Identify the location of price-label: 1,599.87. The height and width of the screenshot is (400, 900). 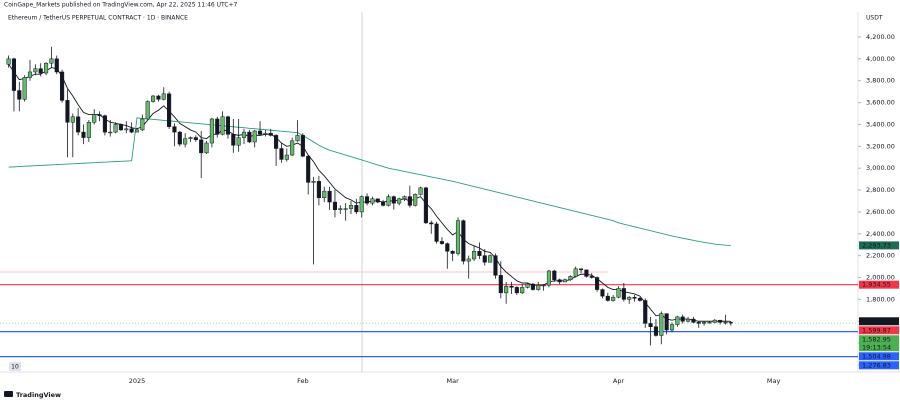
(876, 330).